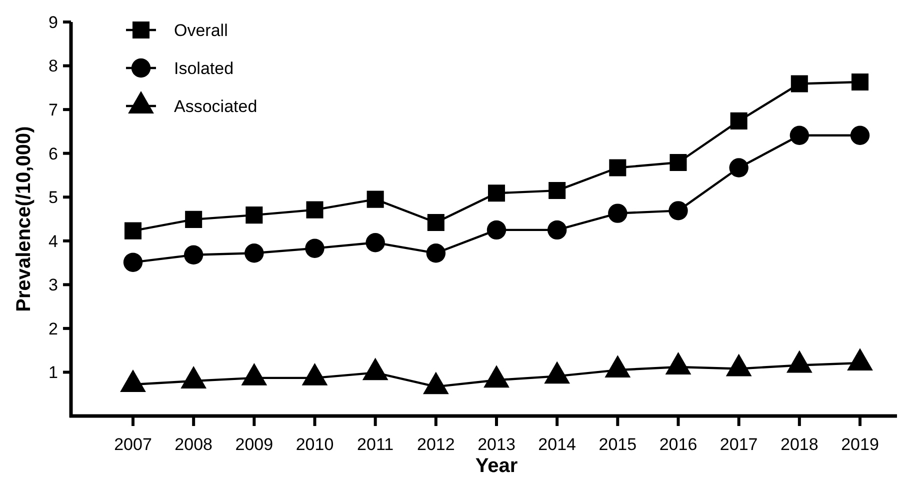 The height and width of the screenshot is (478, 901). I want to click on x-tick-label: 2009, so click(254, 444).